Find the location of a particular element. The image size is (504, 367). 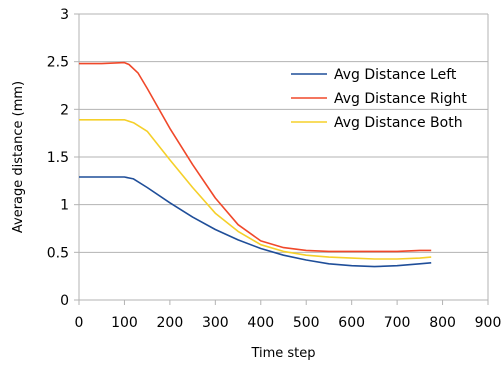

y-tick-label: 3 is located at coordinates (64, 15).